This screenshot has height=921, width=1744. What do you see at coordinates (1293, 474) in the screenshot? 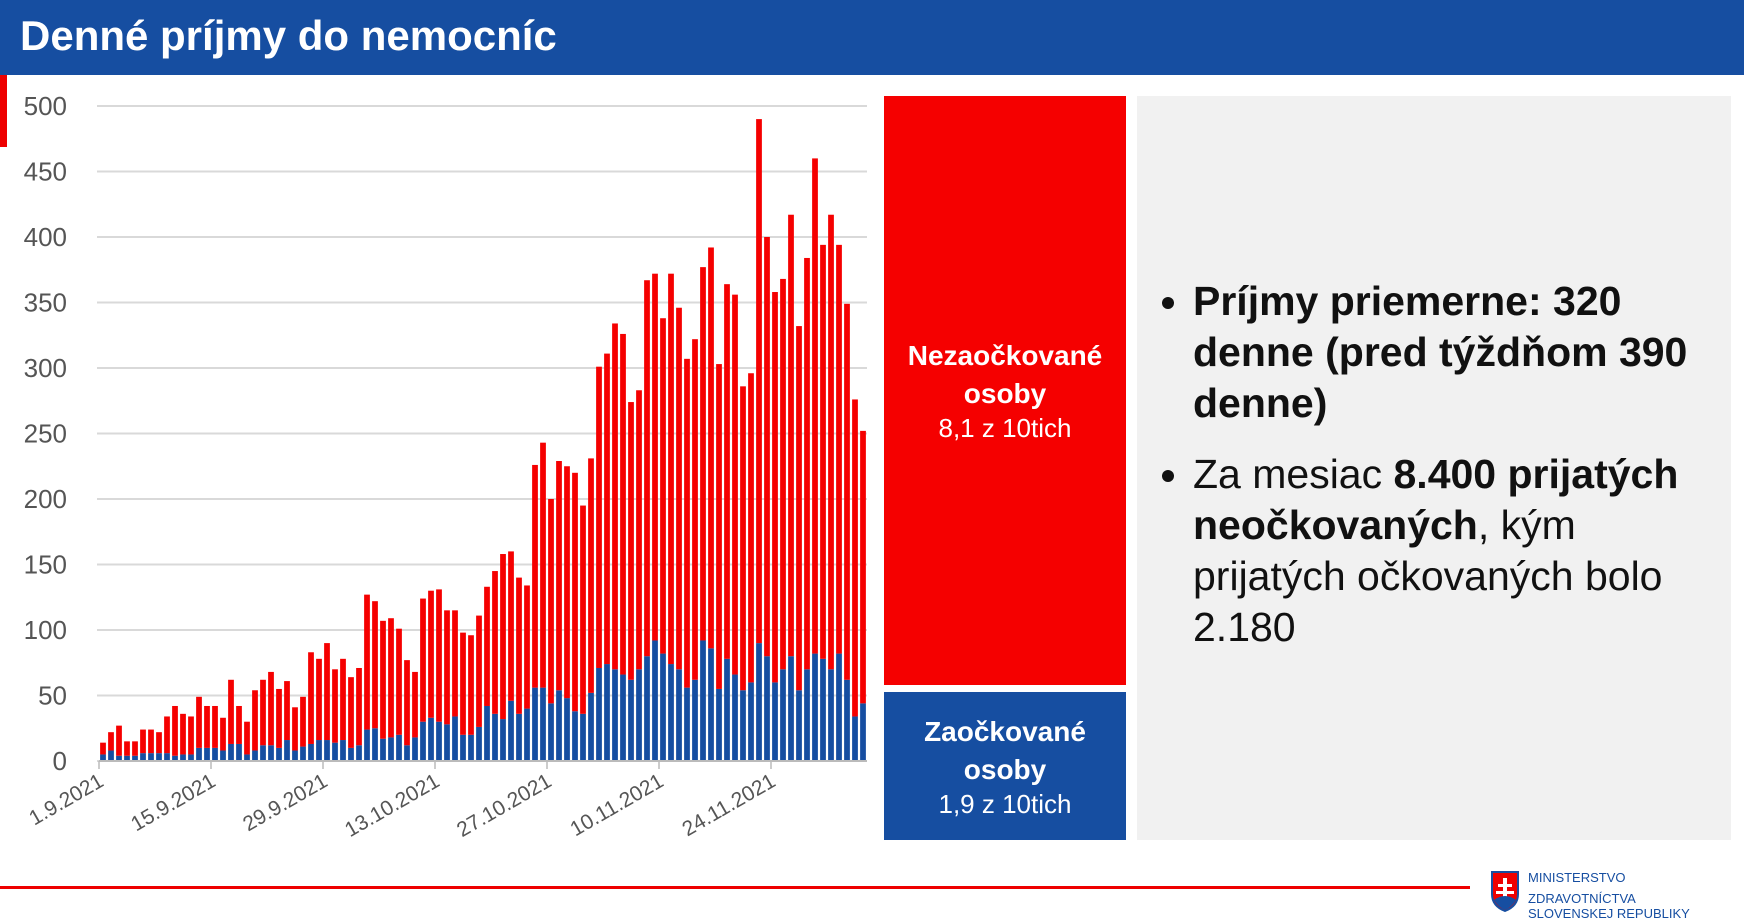
I see `bullet-monthly-pre: Za mesiac` at bounding box center [1293, 474].